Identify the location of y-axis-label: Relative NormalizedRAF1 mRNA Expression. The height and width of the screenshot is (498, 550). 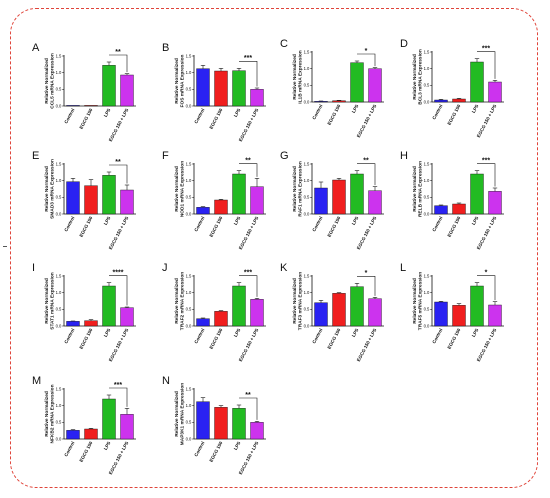
(298, 189).